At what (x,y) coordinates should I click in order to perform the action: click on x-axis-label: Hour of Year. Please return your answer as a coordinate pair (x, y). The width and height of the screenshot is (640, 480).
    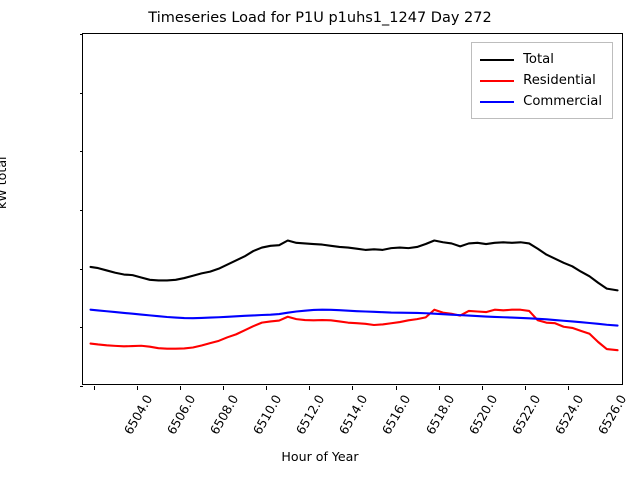
    Looking at the image, I should click on (320, 456).